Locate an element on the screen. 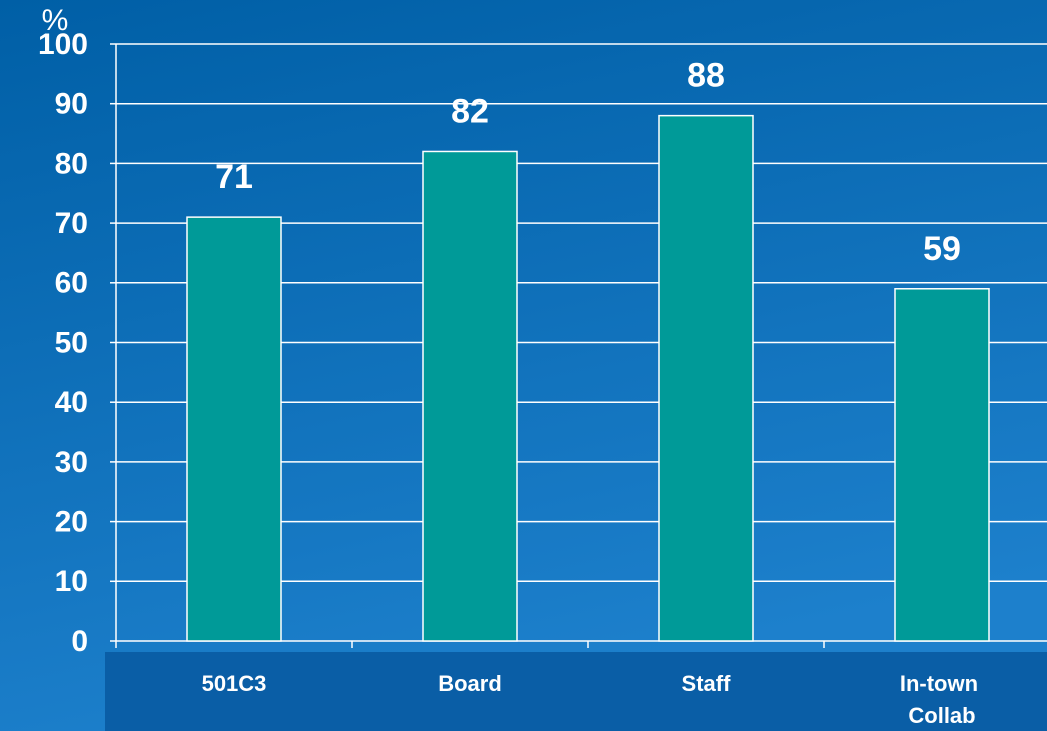 The width and height of the screenshot is (1047, 731). y-tick-label: 20 is located at coordinates (71, 522).